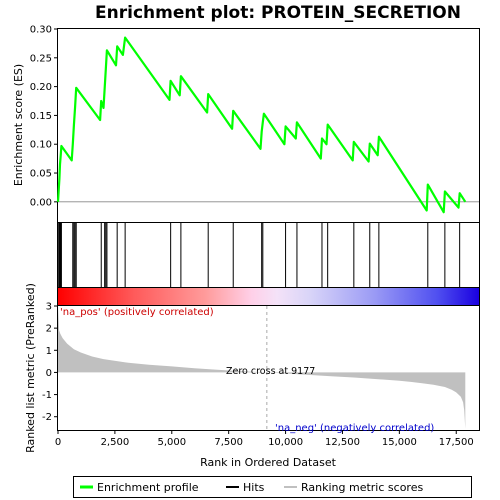  Describe the element at coordinates (47, 417) in the screenshot. I see `metric-y-tick-label: -2` at that location.